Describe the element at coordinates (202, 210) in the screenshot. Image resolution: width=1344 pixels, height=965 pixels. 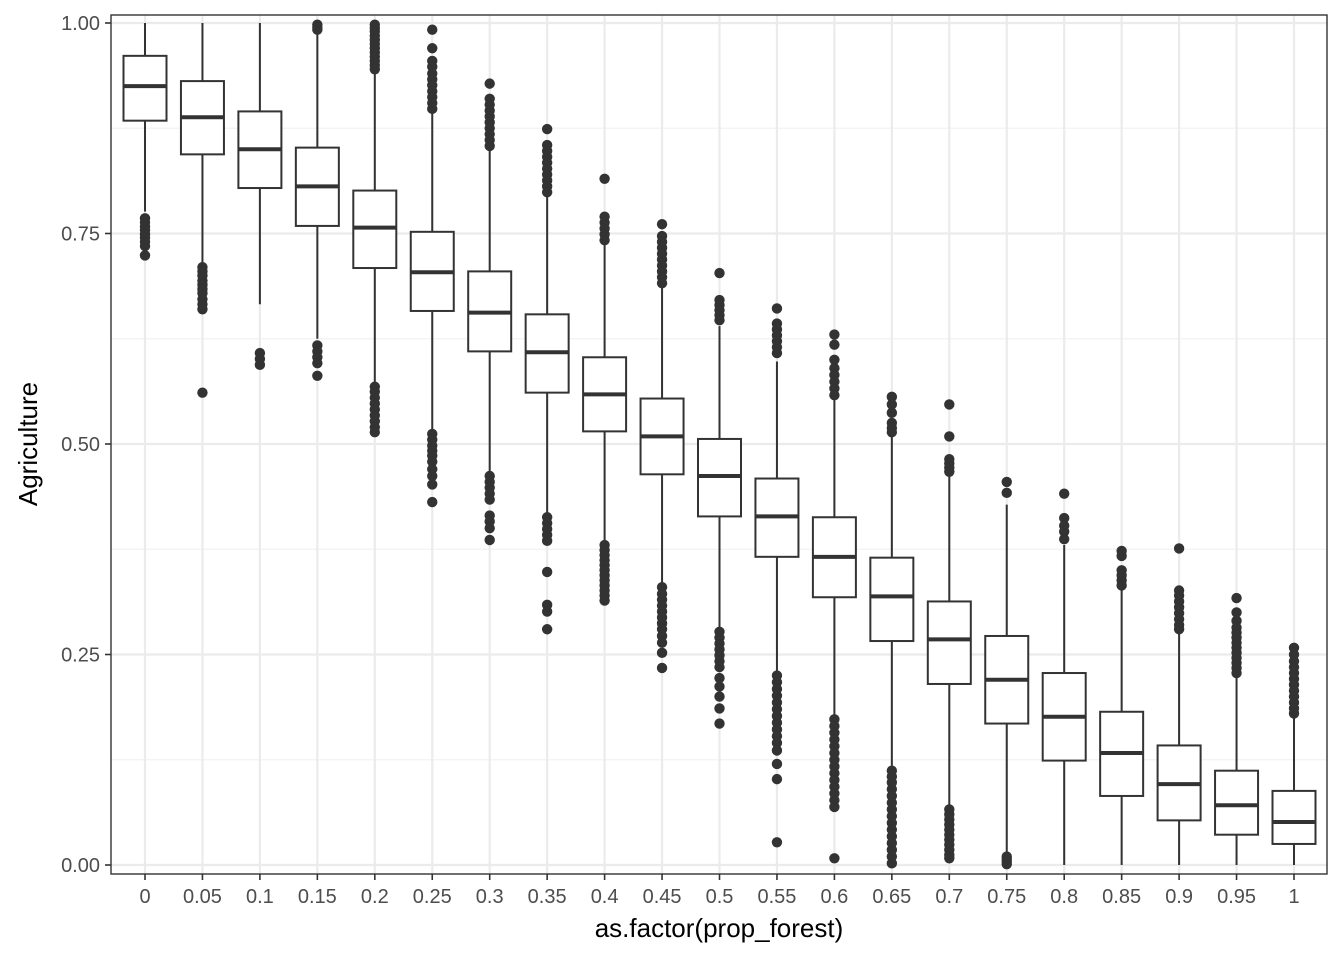
I see `box-group-0.05` at that location.